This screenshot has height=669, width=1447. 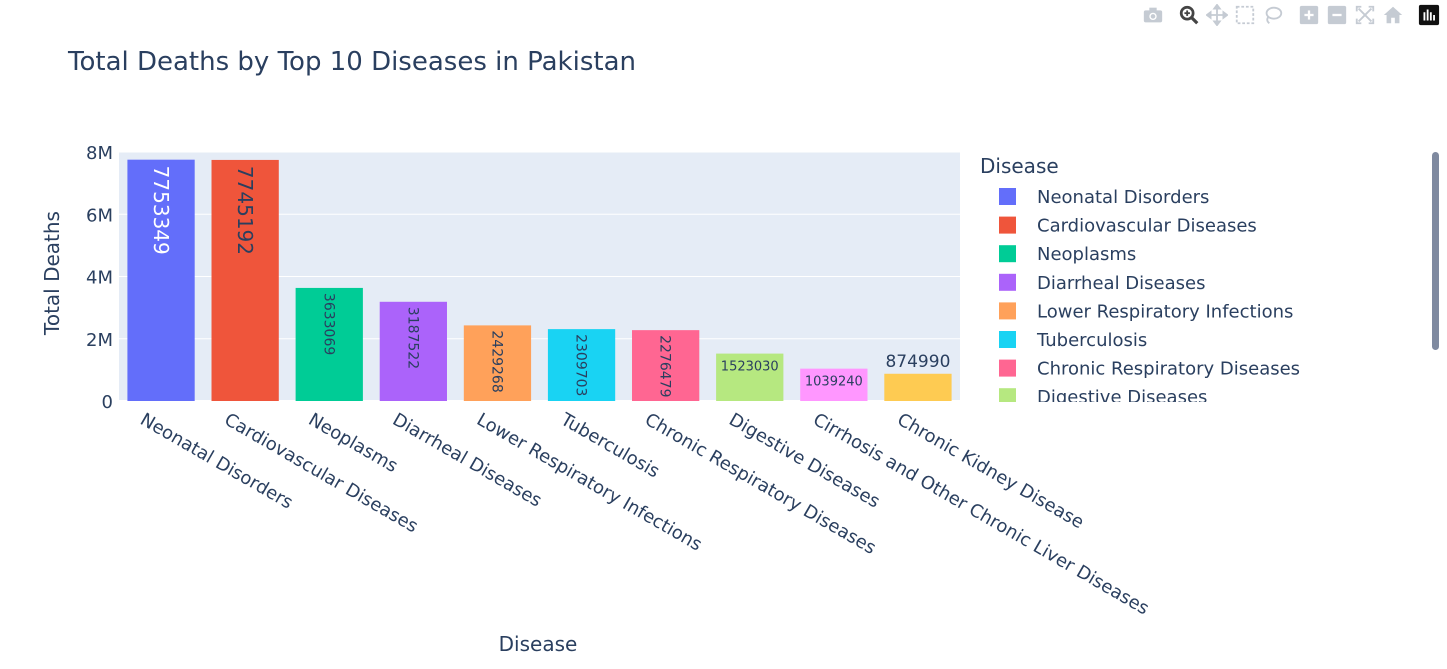 What do you see at coordinates (99, 340) in the screenshot?
I see `y-tick-label: 2M` at bounding box center [99, 340].